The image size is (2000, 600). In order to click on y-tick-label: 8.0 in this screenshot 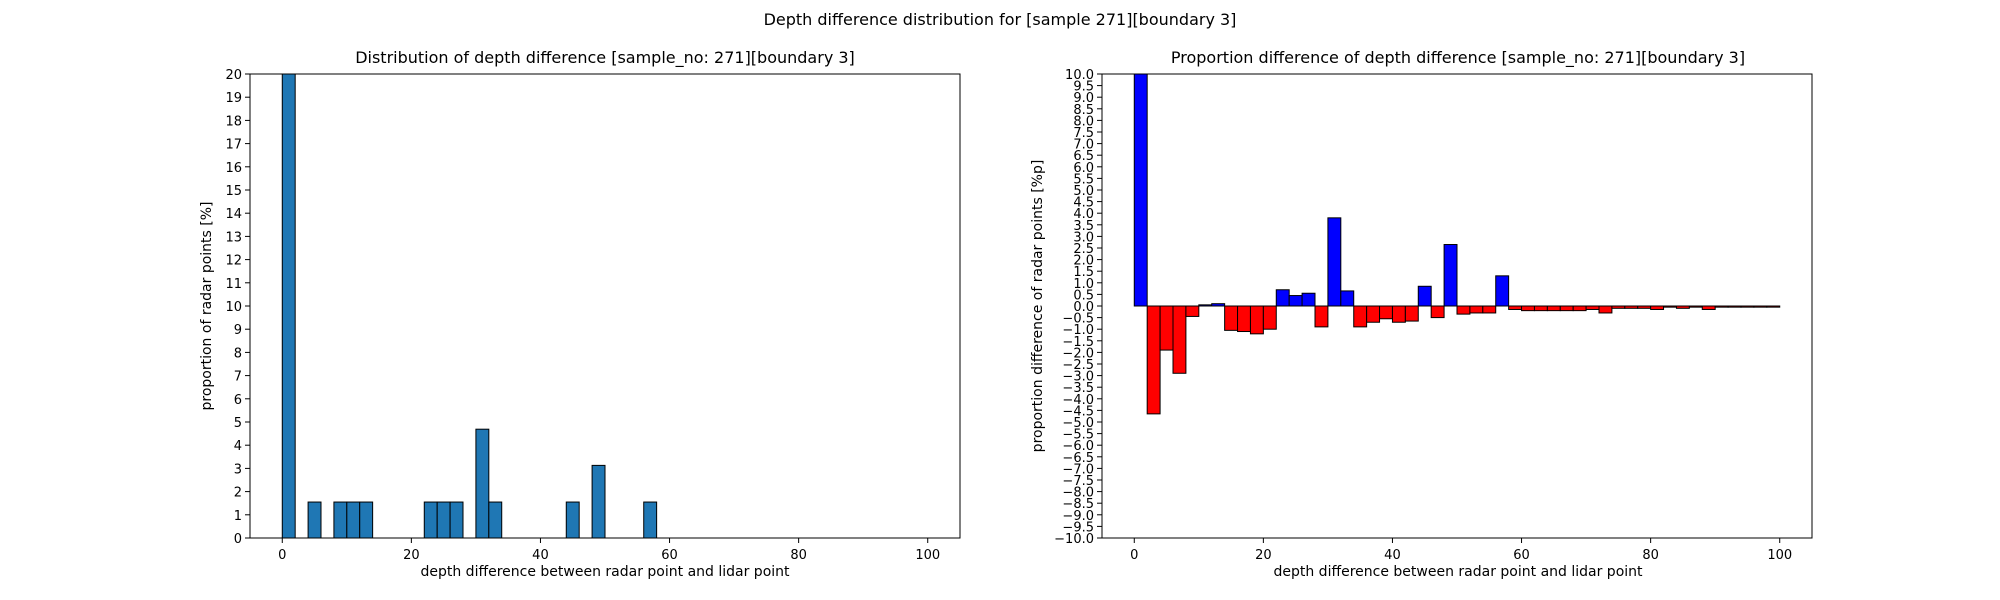, I will do `click(1083, 121)`.